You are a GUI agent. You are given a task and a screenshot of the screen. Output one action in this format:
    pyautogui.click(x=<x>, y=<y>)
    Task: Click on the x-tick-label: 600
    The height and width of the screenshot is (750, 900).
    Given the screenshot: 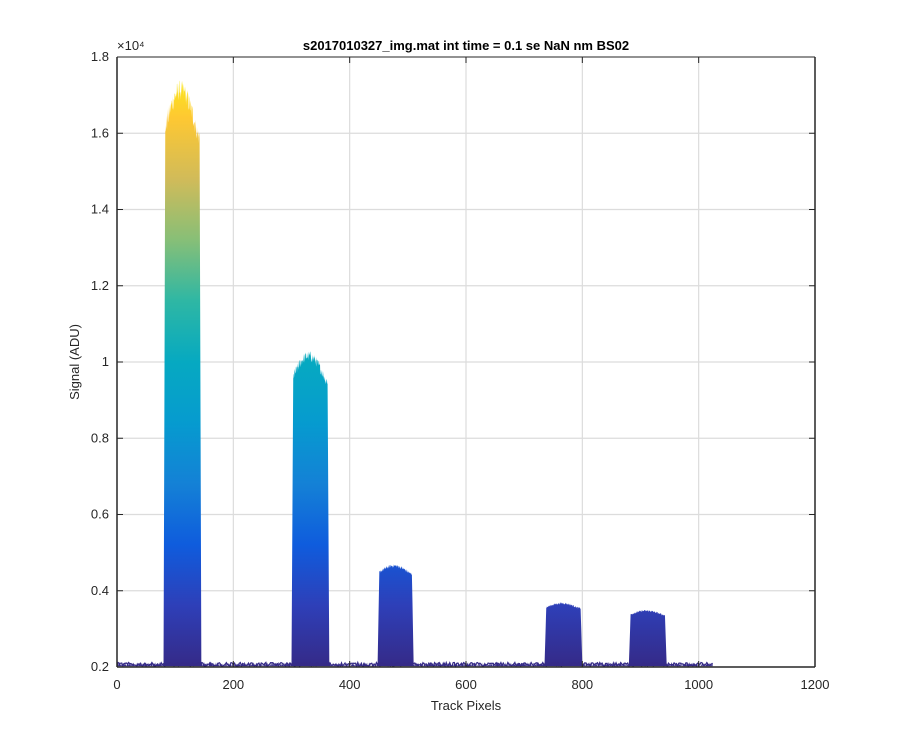 What is the action you would take?
    pyautogui.click(x=466, y=684)
    